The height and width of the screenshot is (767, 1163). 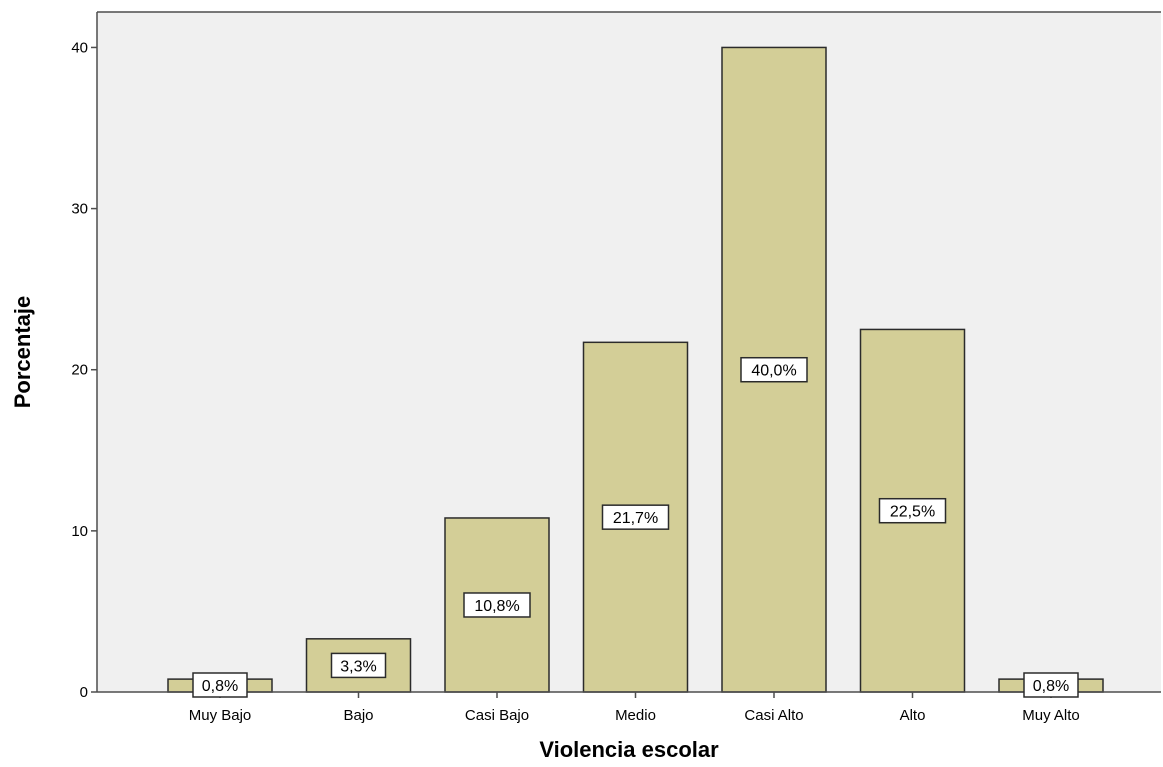 What do you see at coordinates (635, 715) in the screenshot?
I see `x-tick-label: Medio` at bounding box center [635, 715].